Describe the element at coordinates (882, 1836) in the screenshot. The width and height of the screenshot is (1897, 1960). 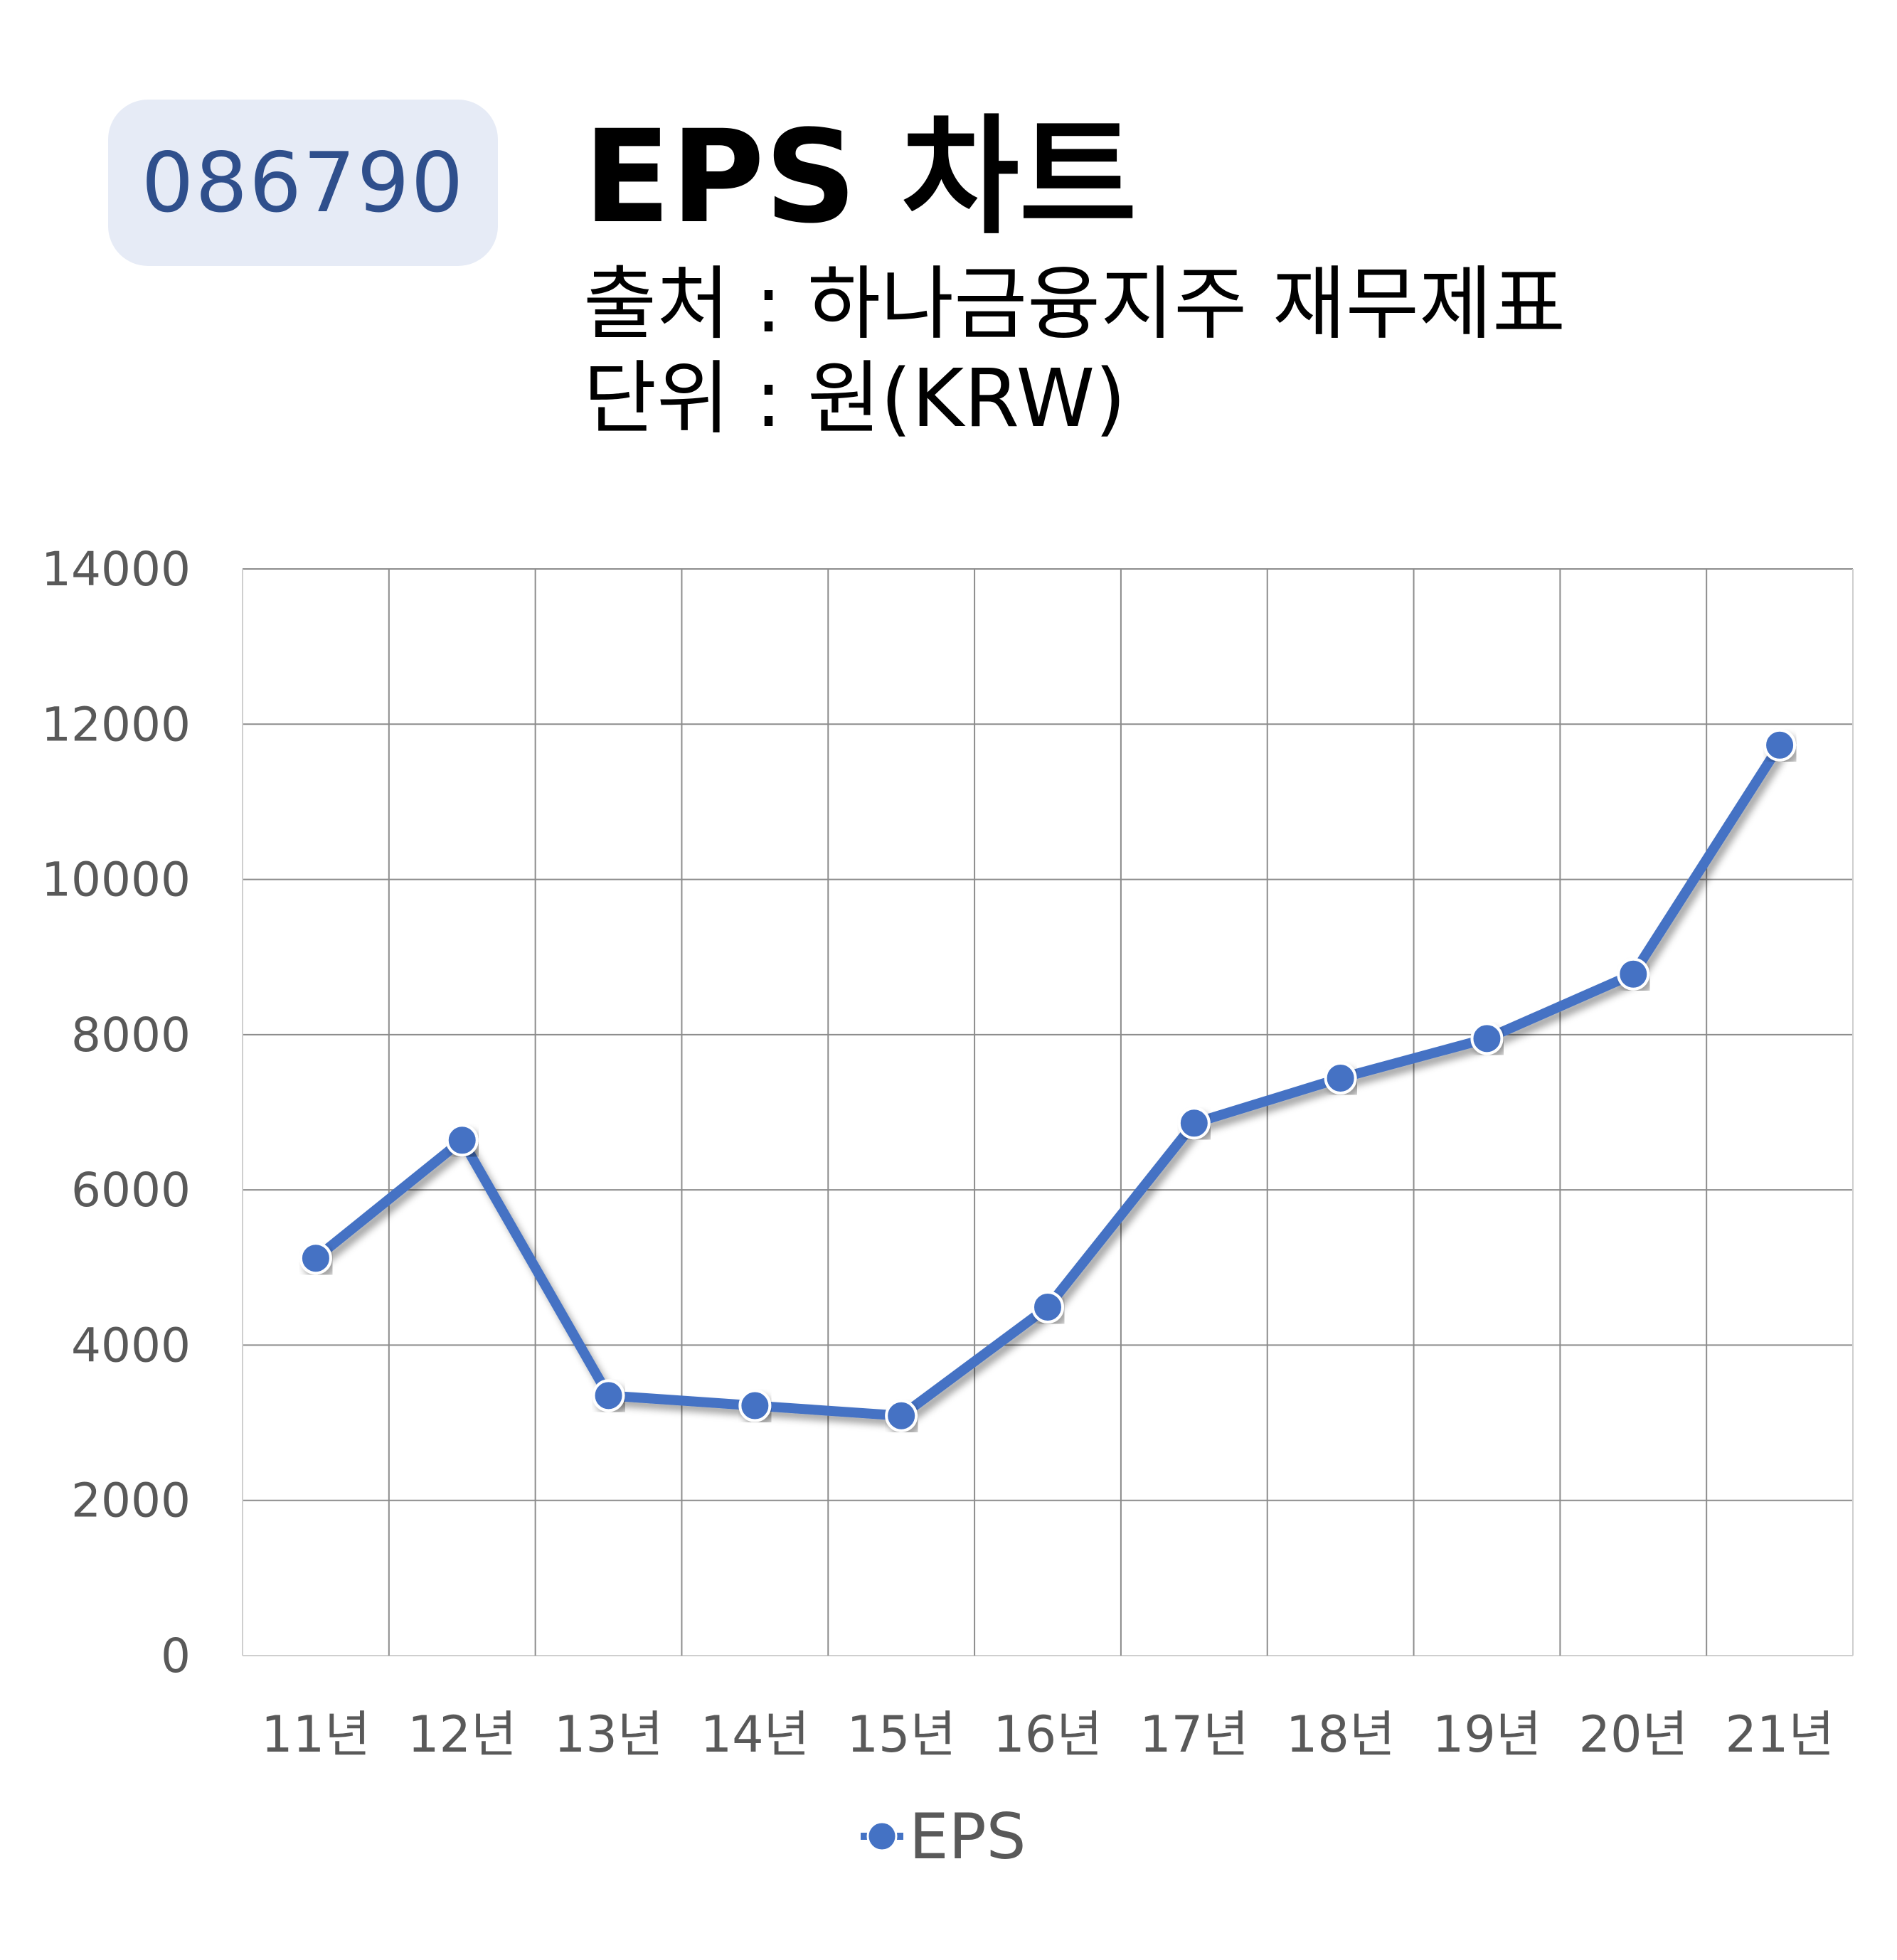
I see `legend-point-marker` at that location.